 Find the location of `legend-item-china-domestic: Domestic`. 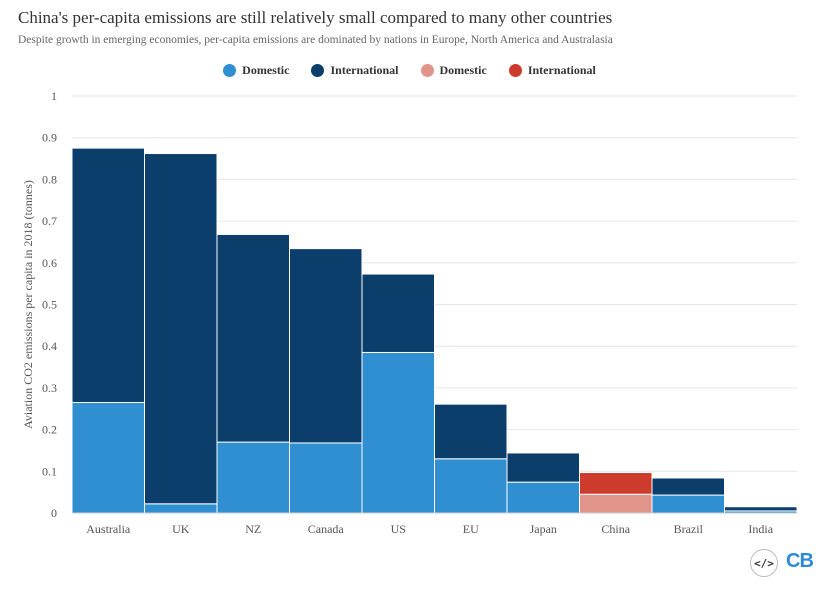

legend-item-china-domestic: Domestic is located at coordinates (453, 70).